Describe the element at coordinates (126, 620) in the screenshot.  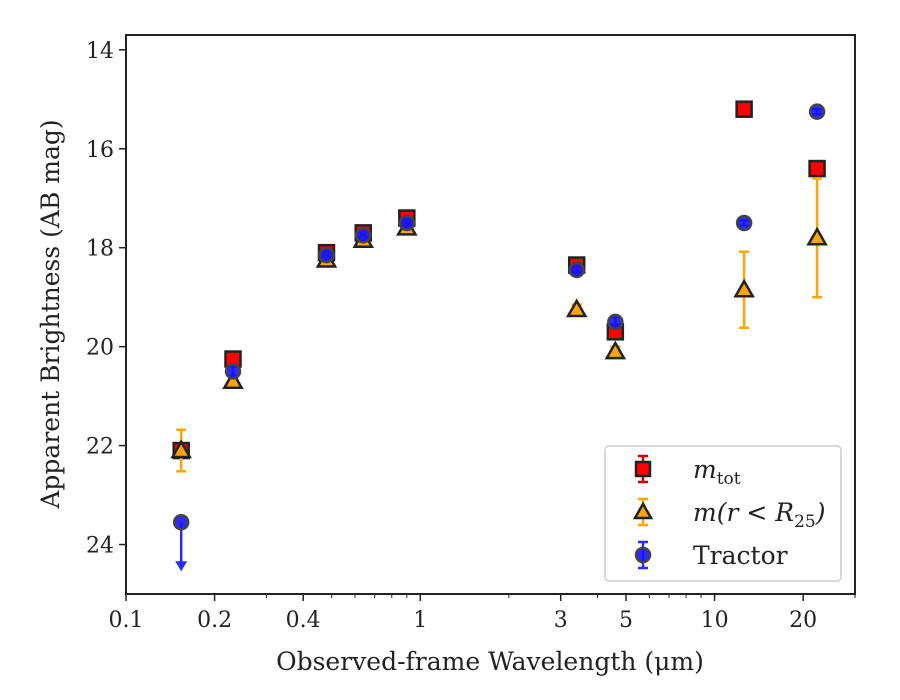
I see `x-tick-label: 0.1` at that location.